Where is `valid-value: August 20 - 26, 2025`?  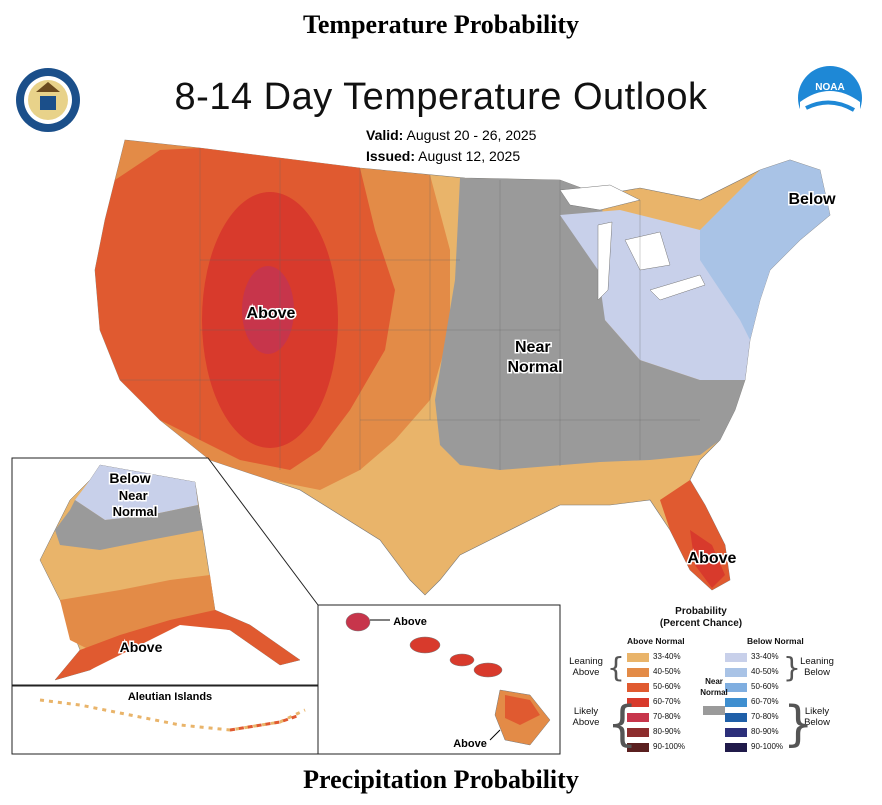
valid-value: August 20 - 26, 2025 is located at coordinates (471, 135).